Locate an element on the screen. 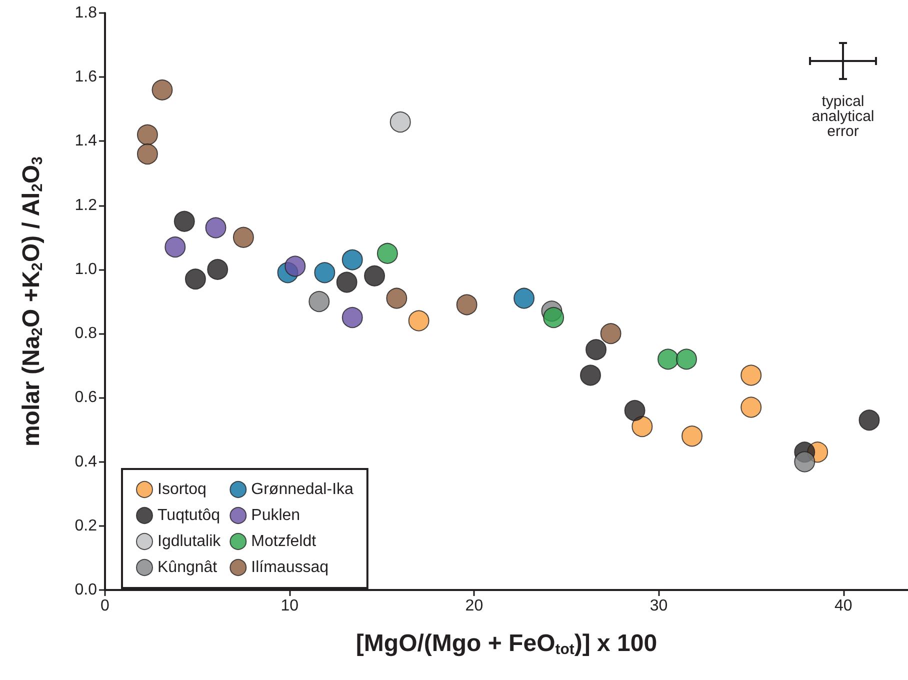 Image resolution: width=908 pixels, height=680 pixels. x-tick-label: 0 is located at coordinates (105, 606).